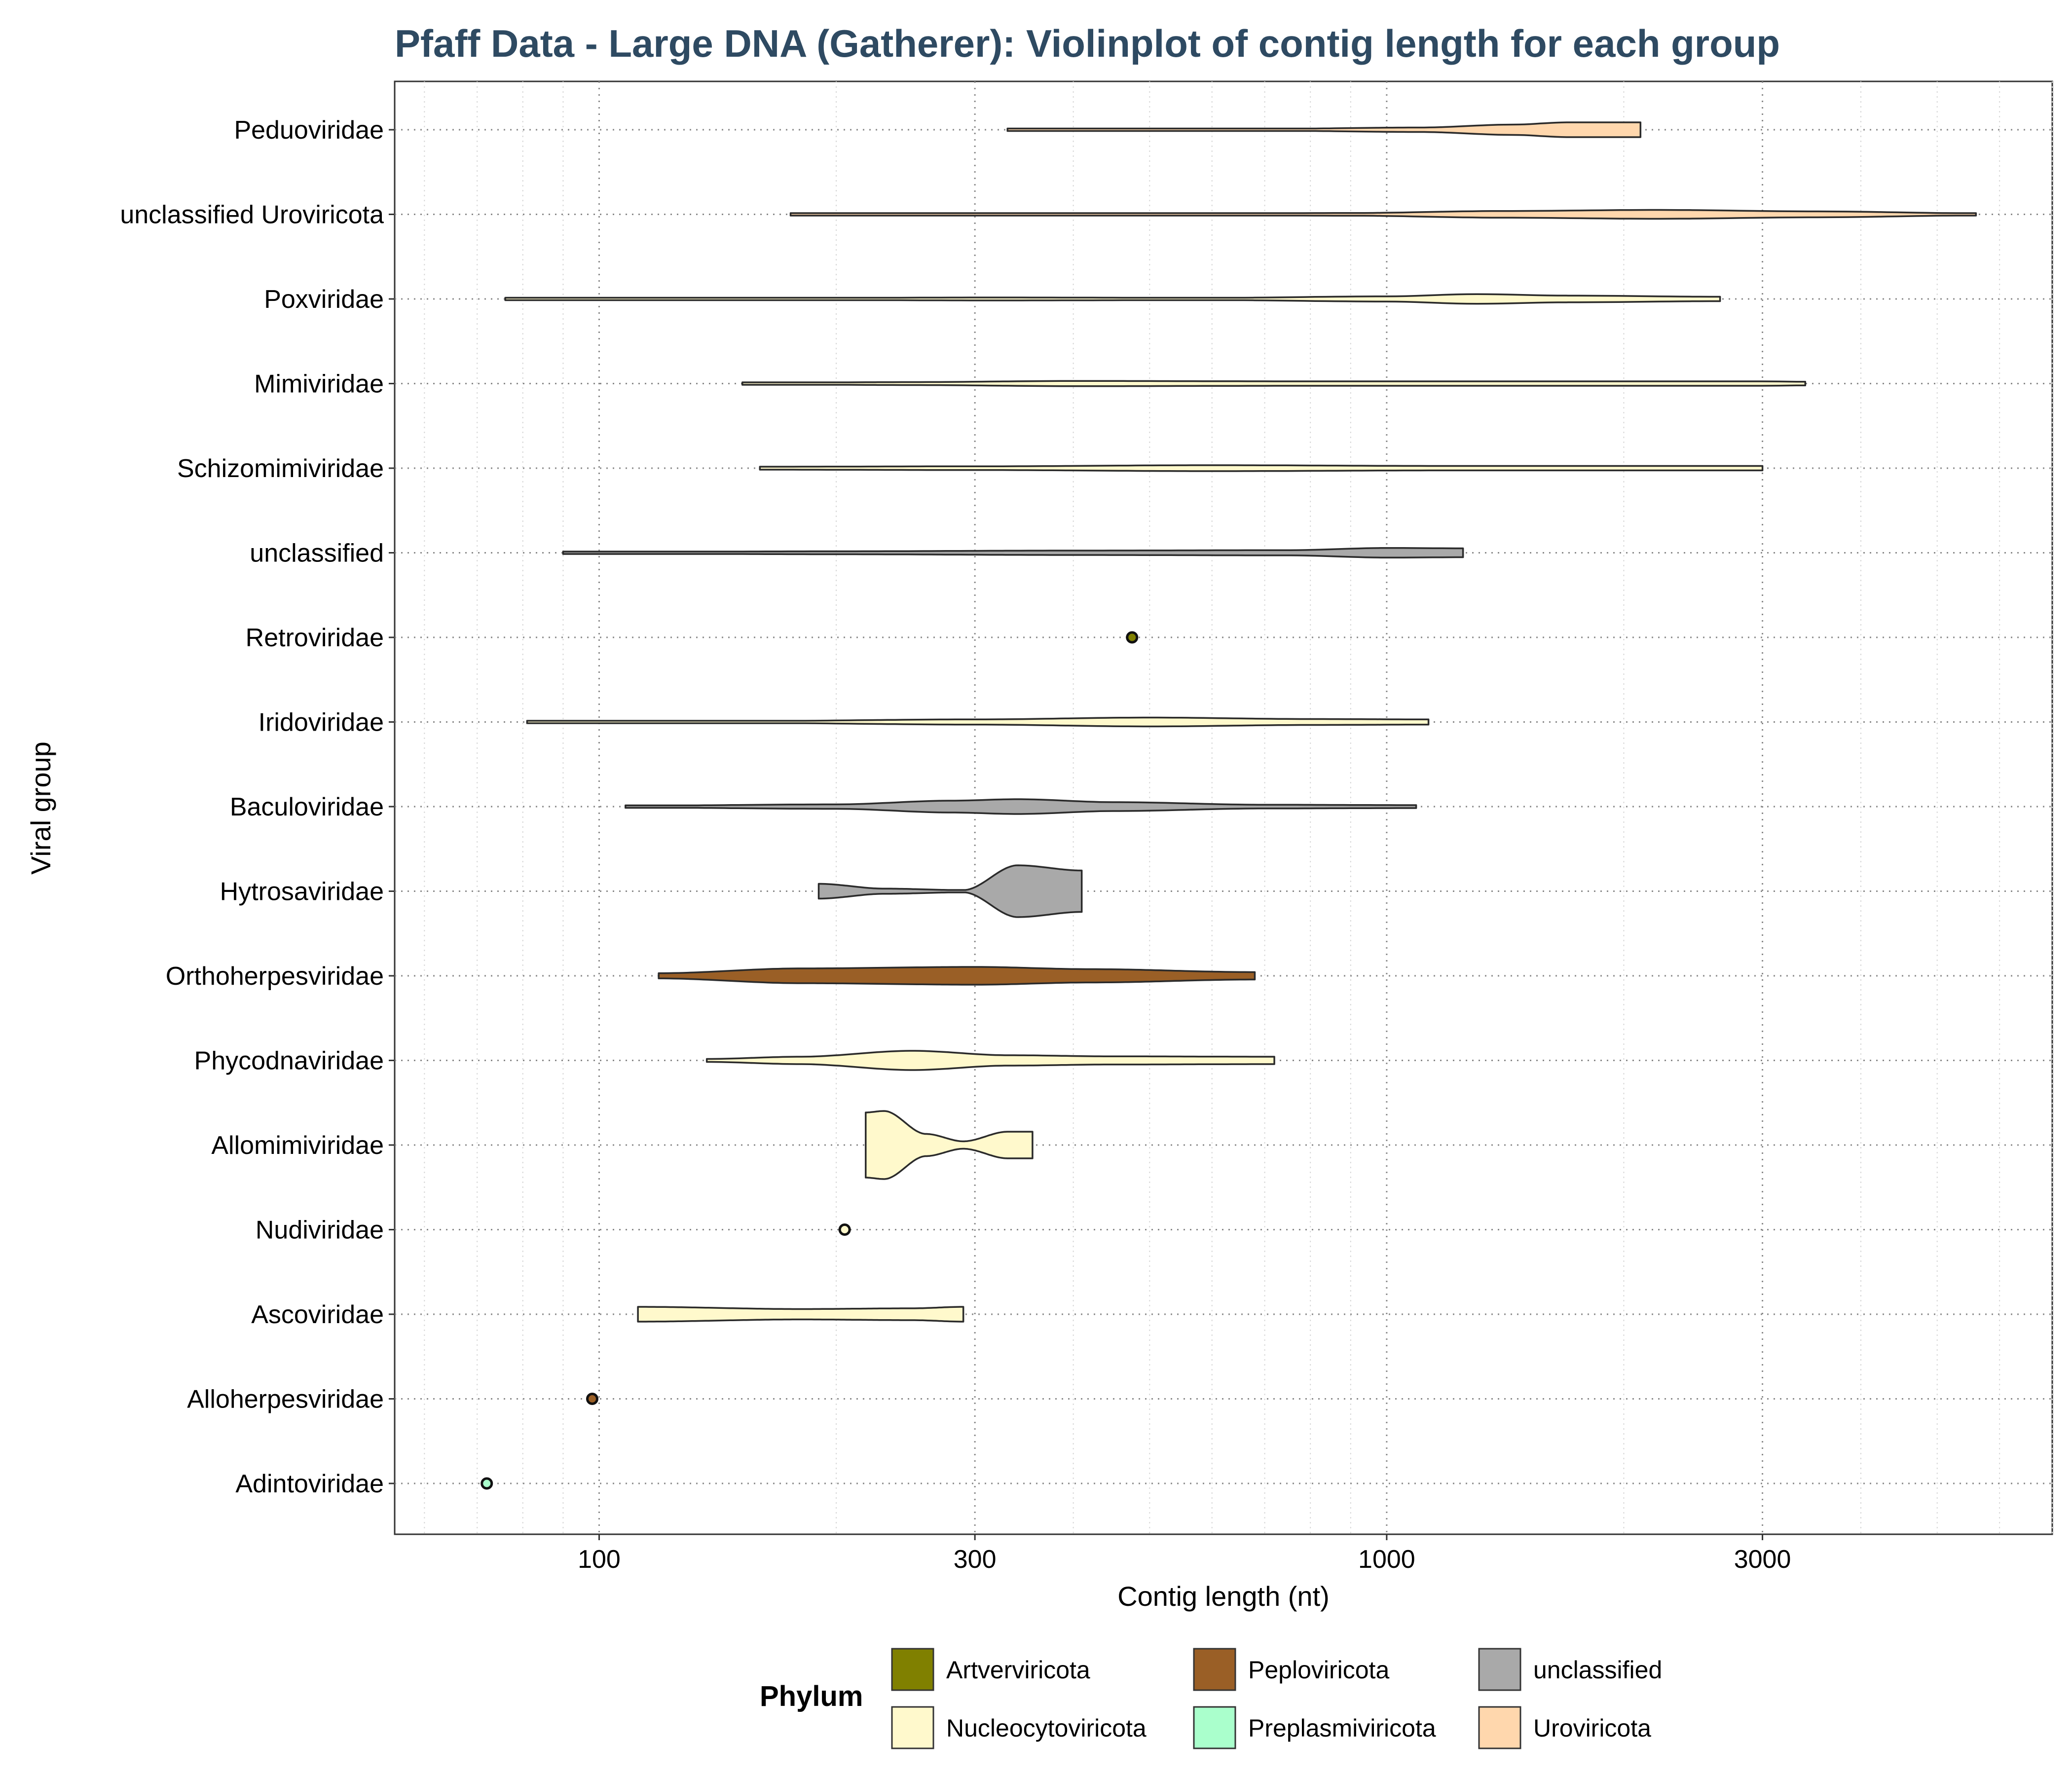 Image resolution: width=2072 pixels, height=1776 pixels. Describe the element at coordinates (957, 976) in the screenshot. I see `violin-orthoherpesviridae` at that location.